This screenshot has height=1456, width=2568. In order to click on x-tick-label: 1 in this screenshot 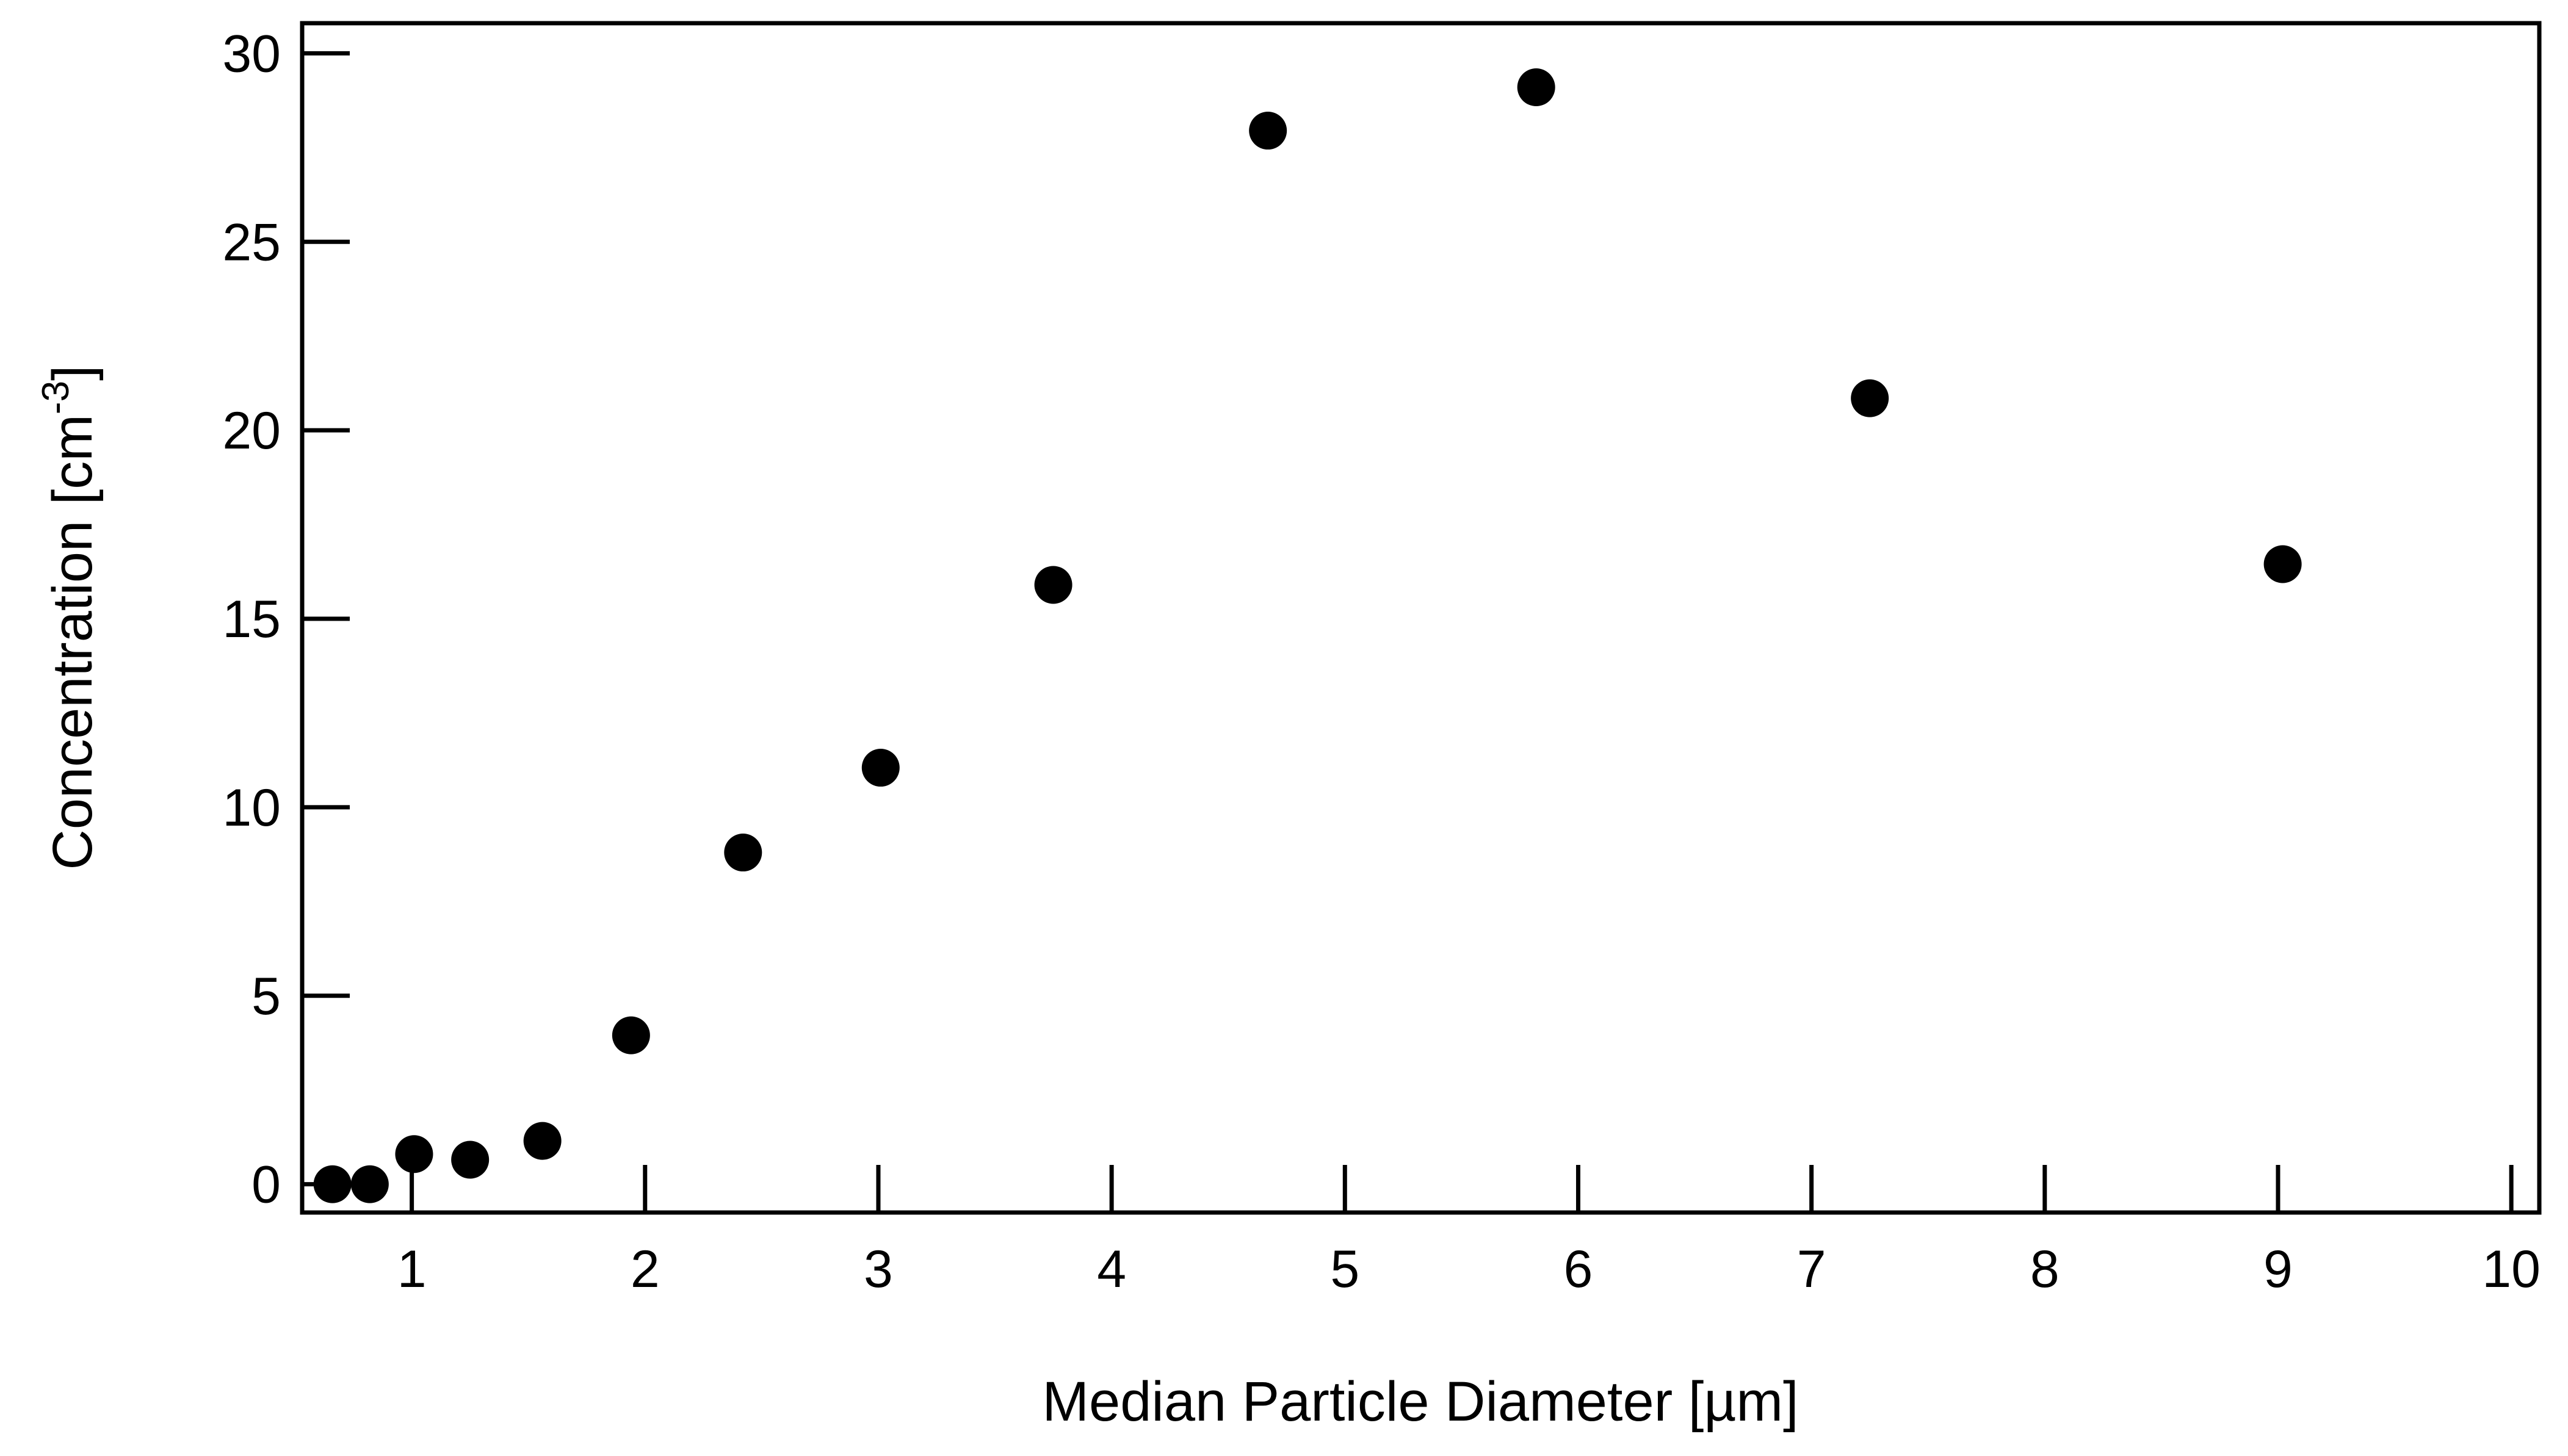, I will do `click(412, 1269)`.